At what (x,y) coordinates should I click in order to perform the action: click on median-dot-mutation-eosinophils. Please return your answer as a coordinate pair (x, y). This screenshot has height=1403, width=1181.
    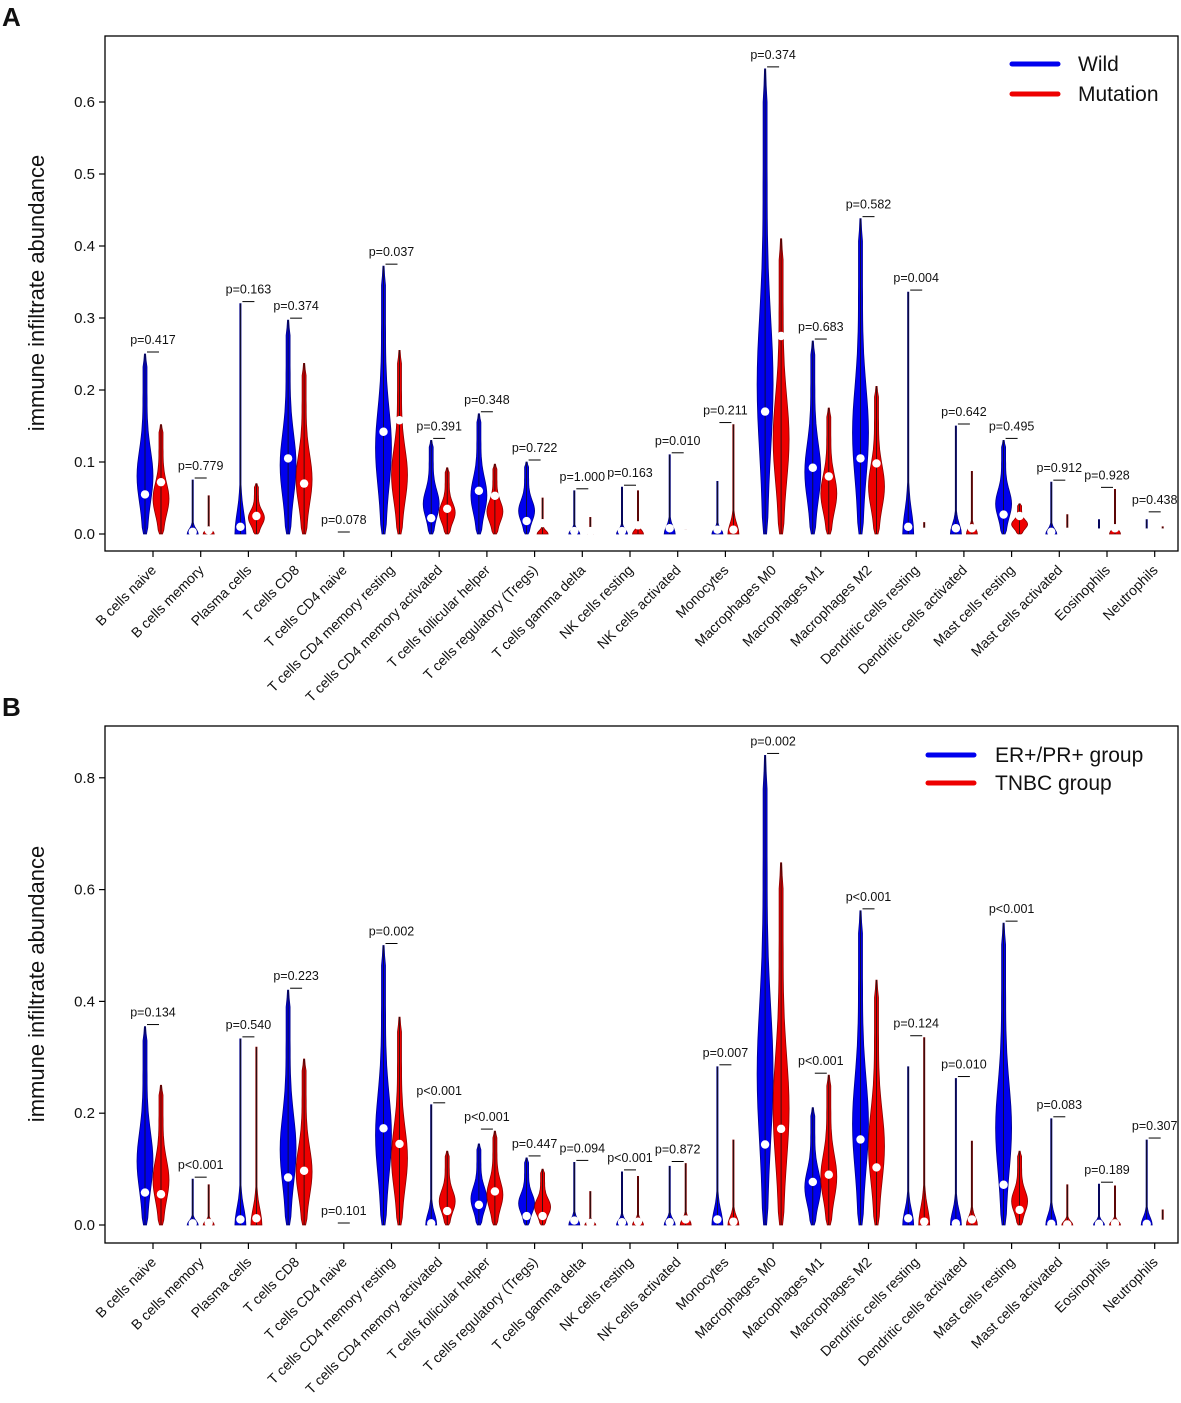
    Looking at the image, I should click on (1115, 528).